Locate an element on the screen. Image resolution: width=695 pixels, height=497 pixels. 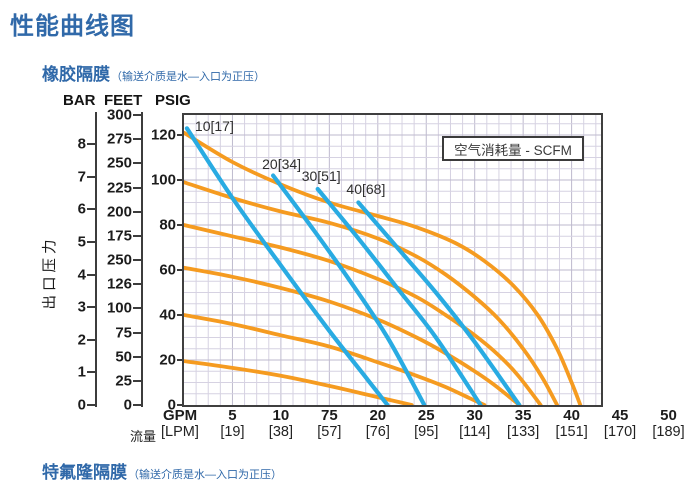
gpm-tick-label: 20 is located at coordinates (378, 415).